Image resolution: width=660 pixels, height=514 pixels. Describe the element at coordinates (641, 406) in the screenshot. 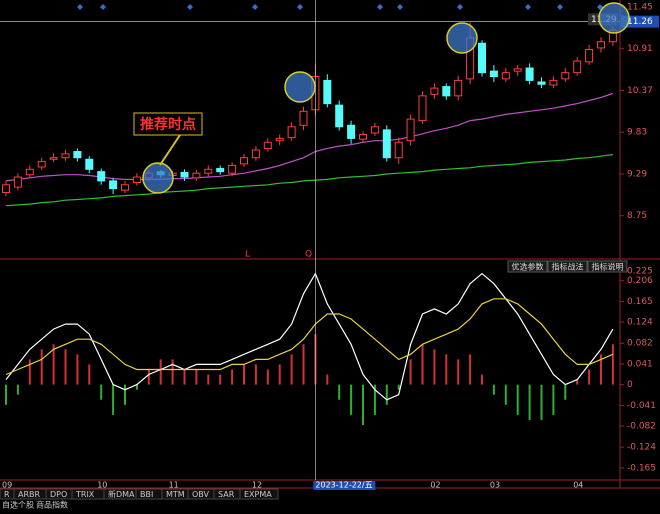

I see `y-tick-label: -0.041` at that location.